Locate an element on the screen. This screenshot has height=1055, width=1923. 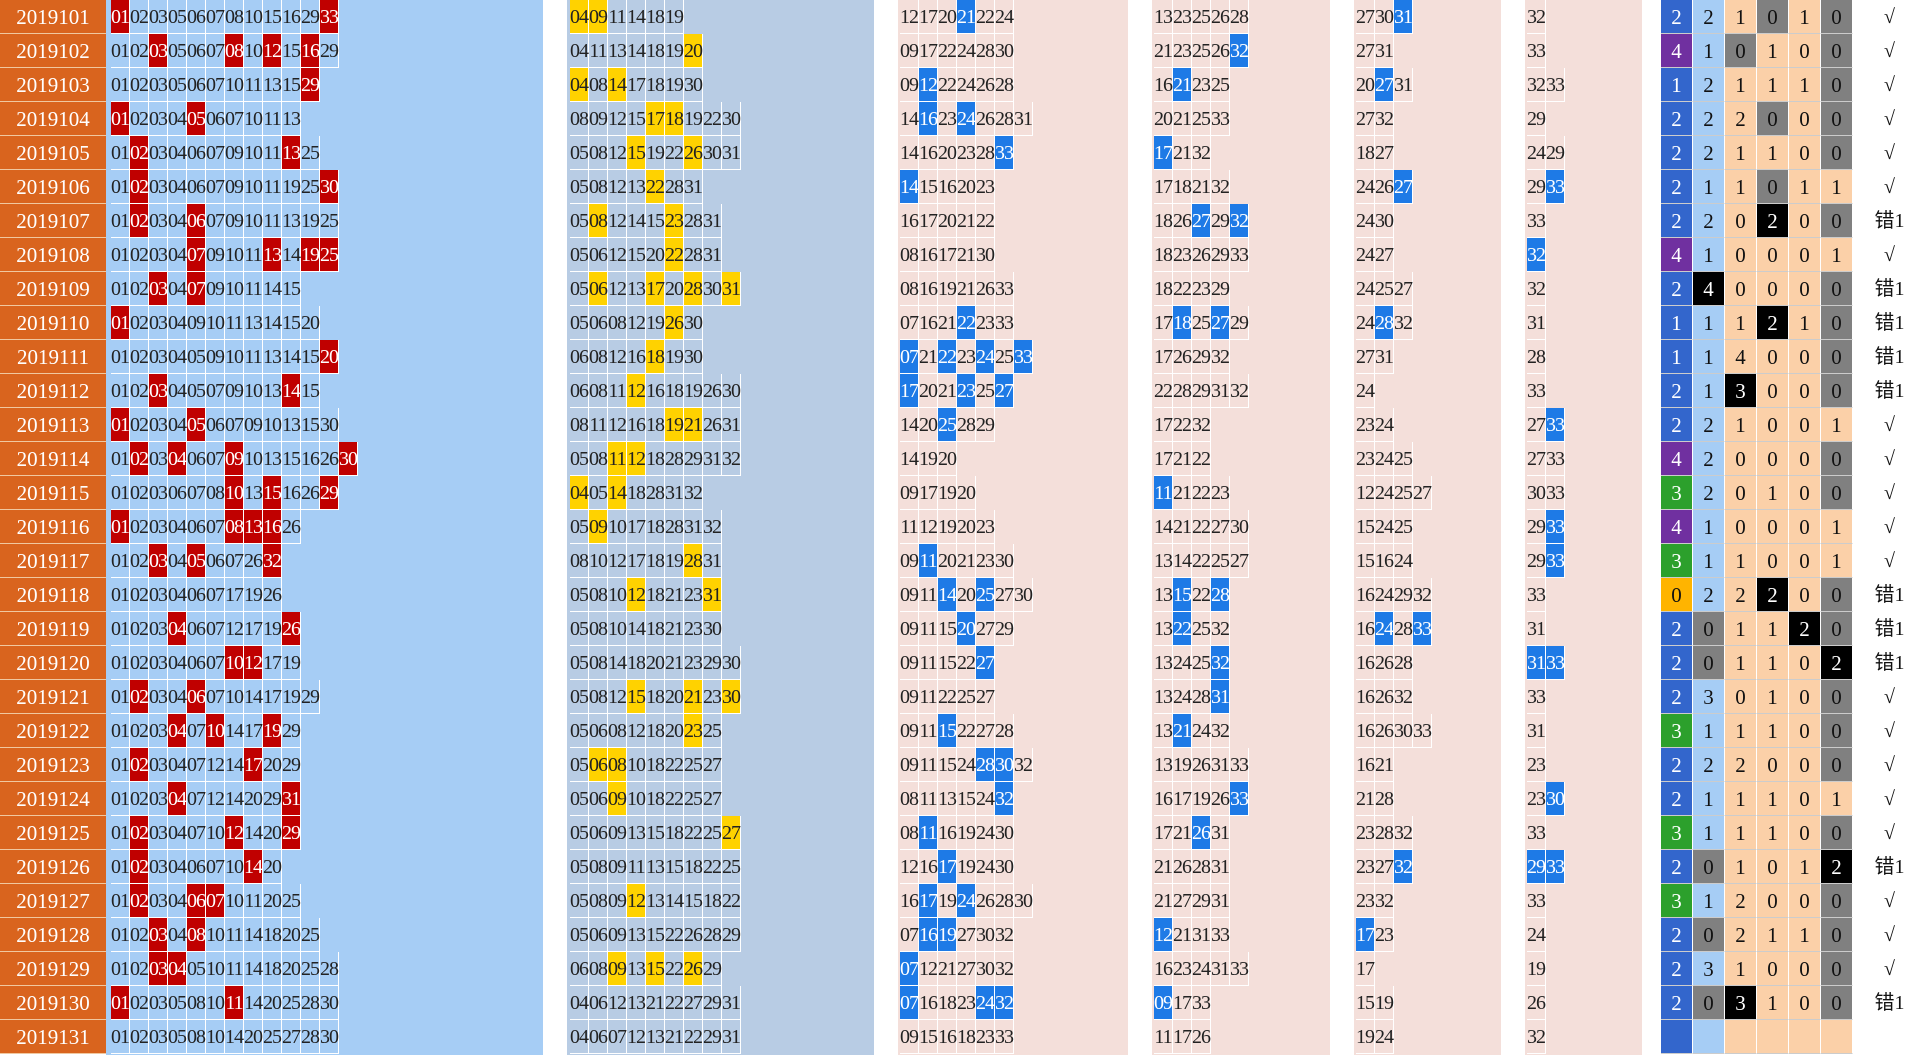
hit-number-cell: 17 is located at coordinates (655, 119).